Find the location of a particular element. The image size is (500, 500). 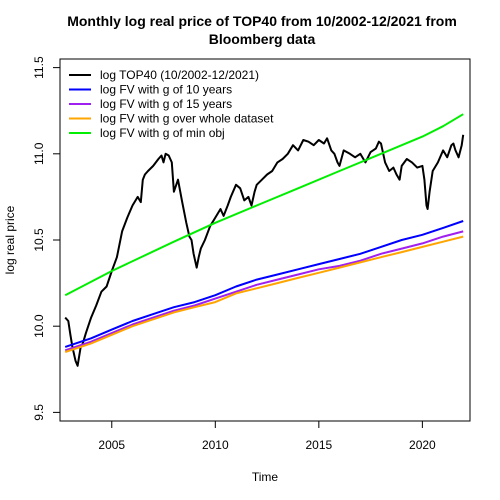

legend-label-5: log FV with g of min obj is located at coordinates (162, 133).